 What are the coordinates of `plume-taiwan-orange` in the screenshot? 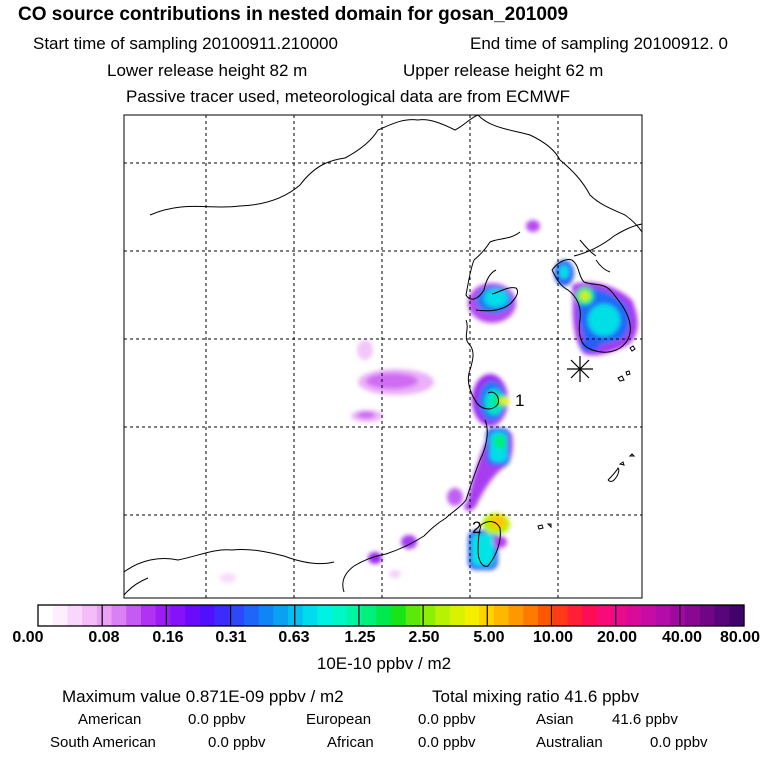 It's located at (498, 522).